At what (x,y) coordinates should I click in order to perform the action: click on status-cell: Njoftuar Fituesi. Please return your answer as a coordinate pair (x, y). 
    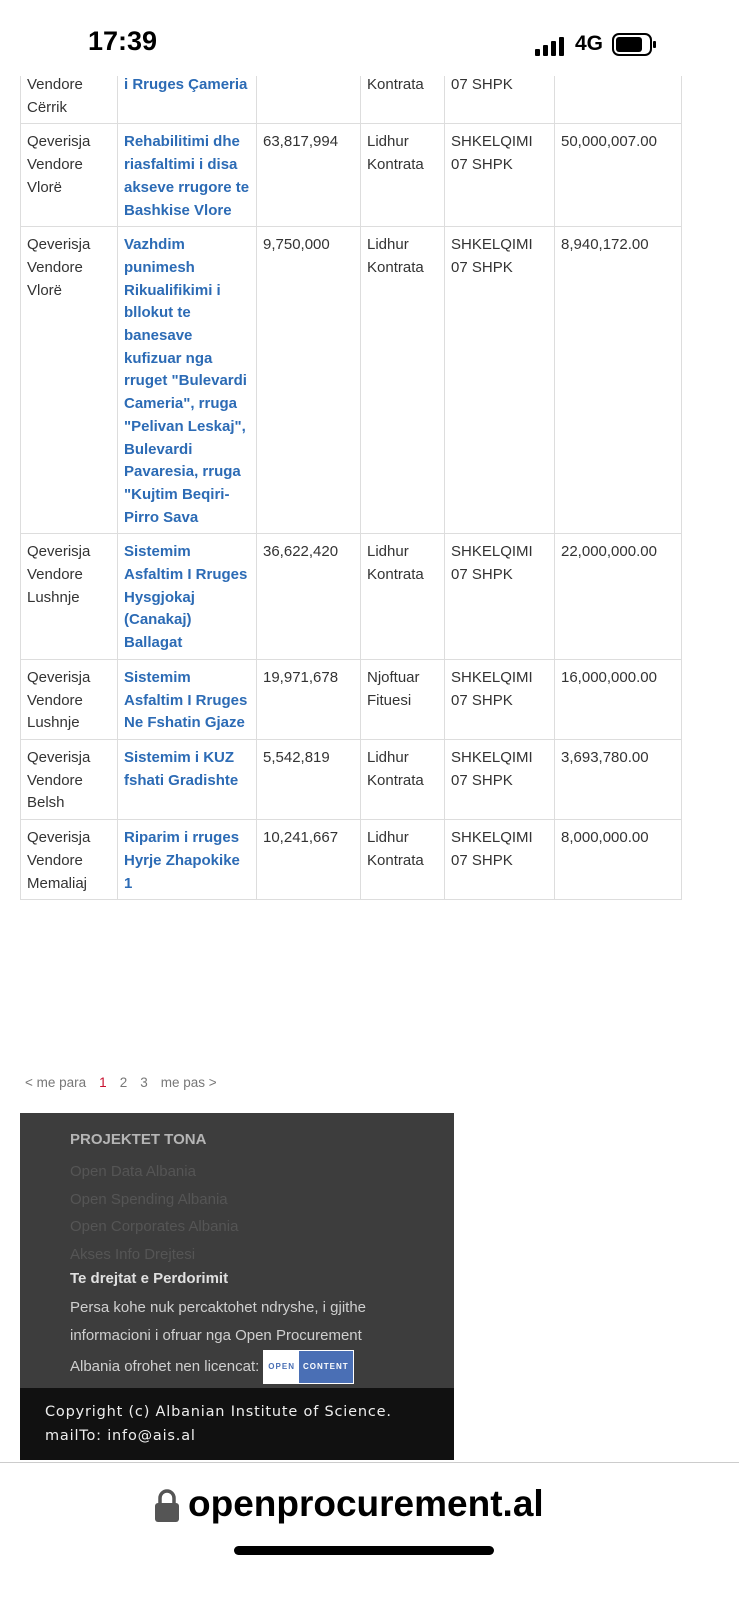
    Looking at the image, I should click on (402, 699).